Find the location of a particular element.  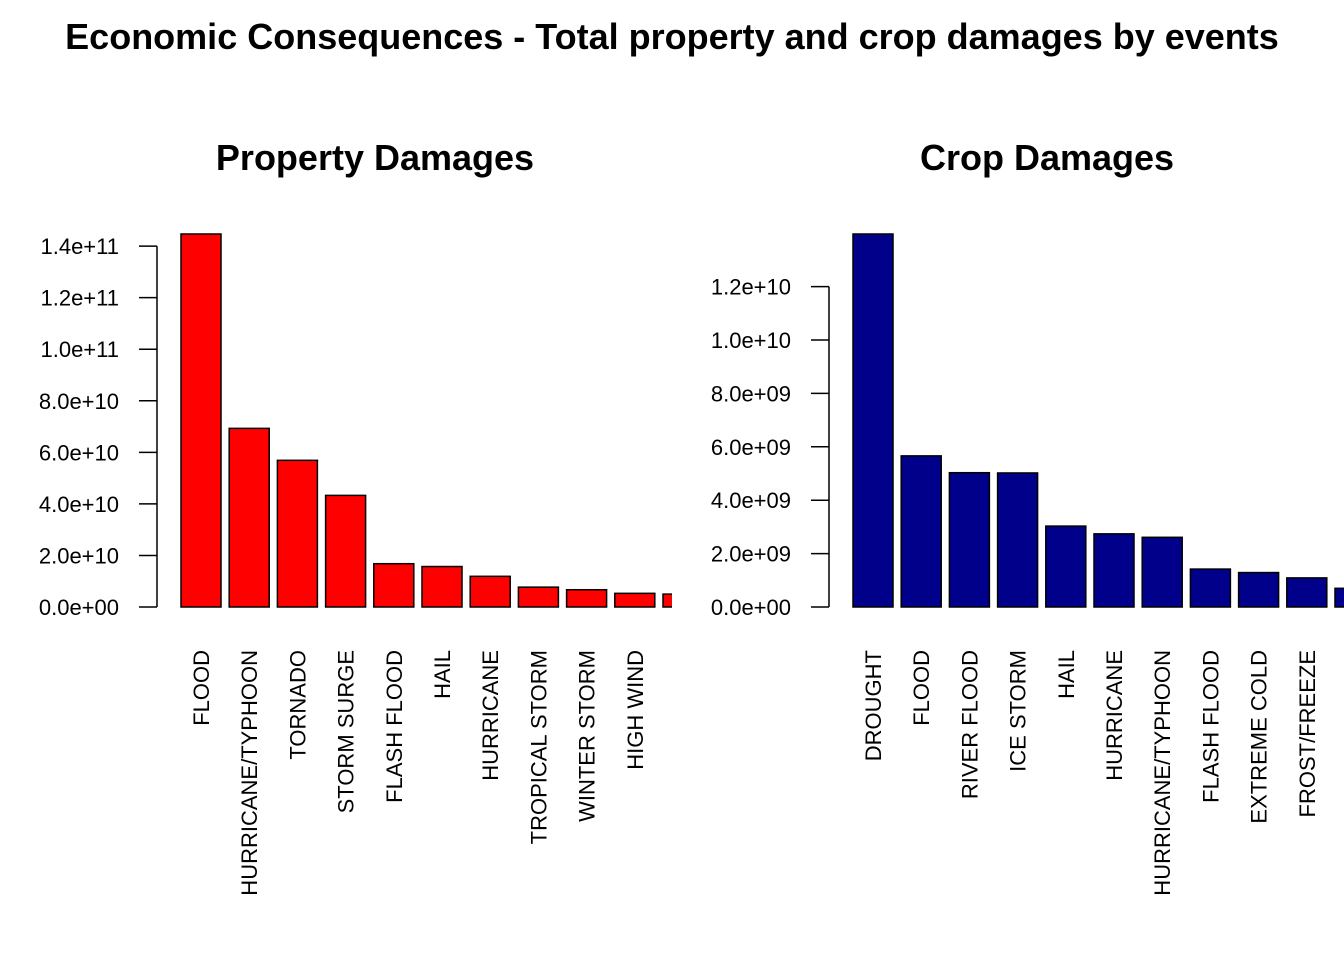

property-category-label: TROPICAL STORM is located at coordinates (538, 747).